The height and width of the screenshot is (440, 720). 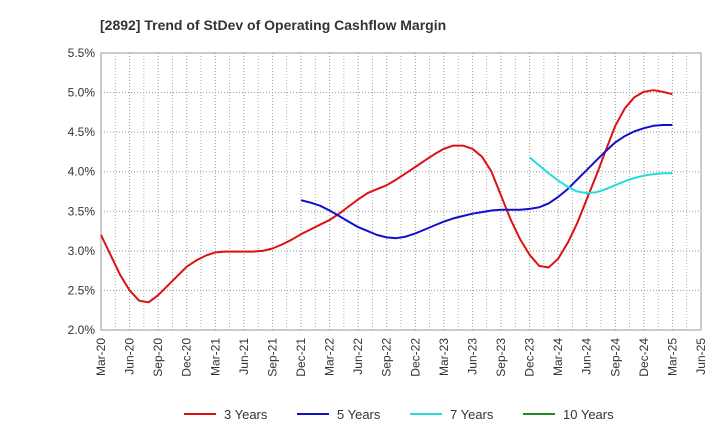 What do you see at coordinates (130, 356) in the screenshot?
I see `x-tick-label: Jun-20` at bounding box center [130, 356].